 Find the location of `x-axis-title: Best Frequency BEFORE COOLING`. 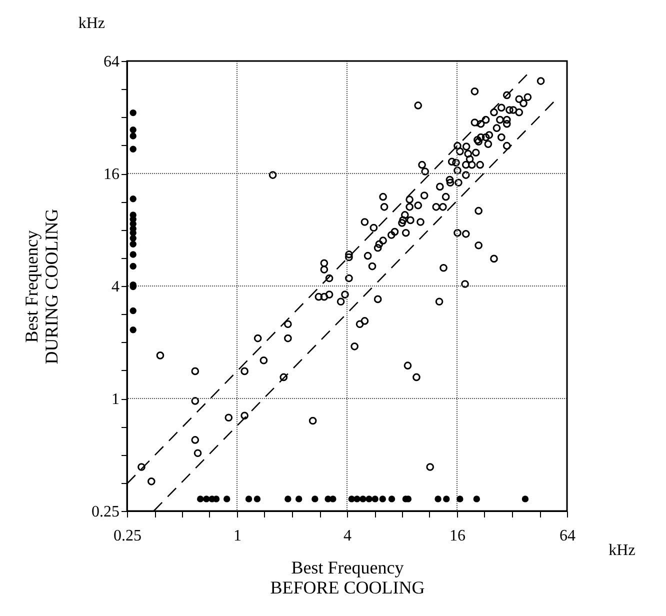

x-axis-title: Best Frequency BEFORE COOLING is located at coordinates (347, 578).